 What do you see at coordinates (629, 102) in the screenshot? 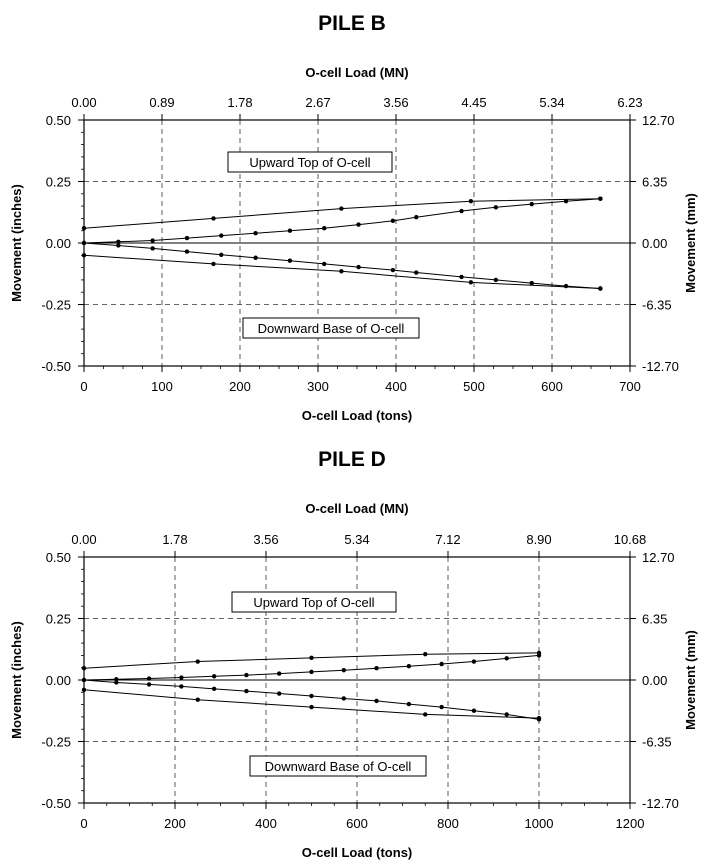
I see `x-top-tick-label: 6.23` at bounding box center [629, 102].